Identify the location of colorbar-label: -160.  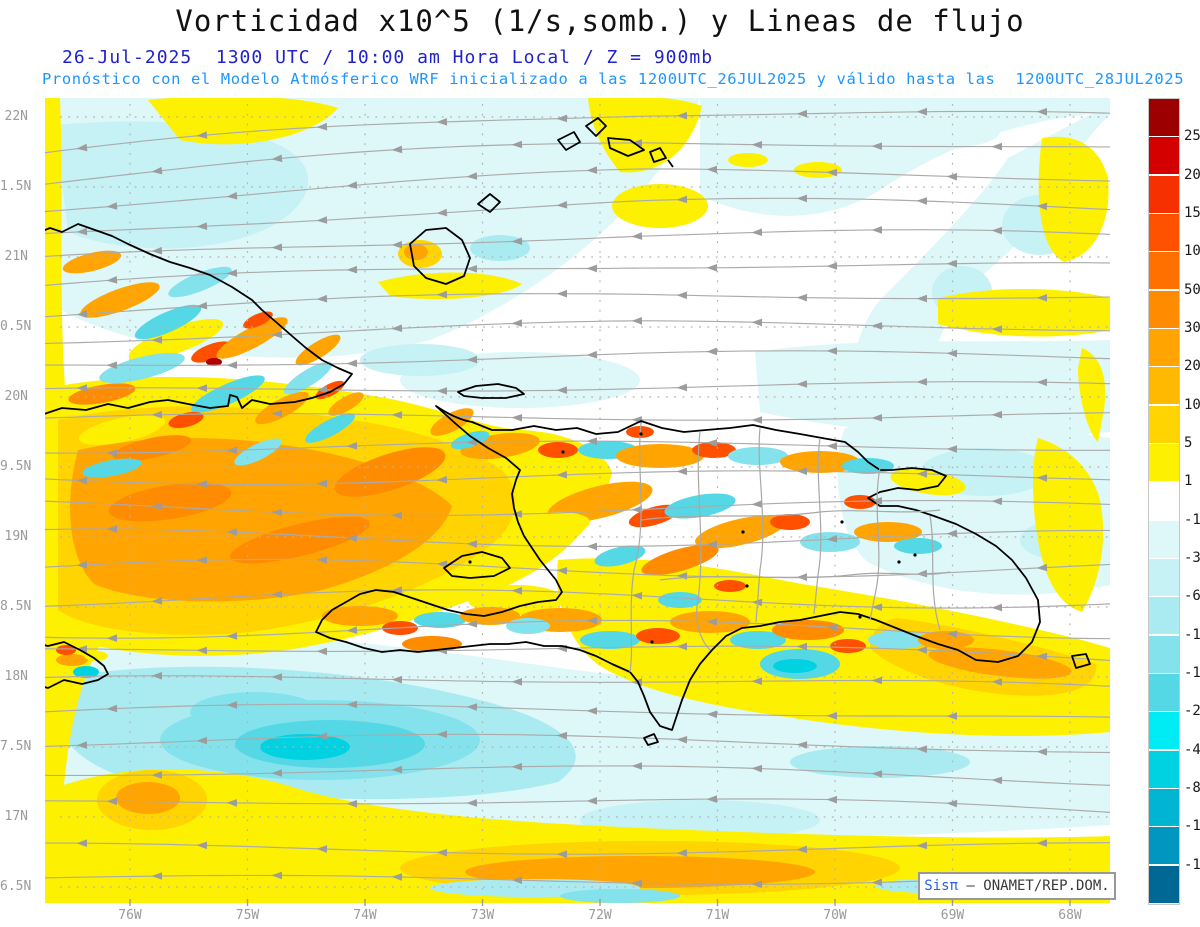
(1192, 864).